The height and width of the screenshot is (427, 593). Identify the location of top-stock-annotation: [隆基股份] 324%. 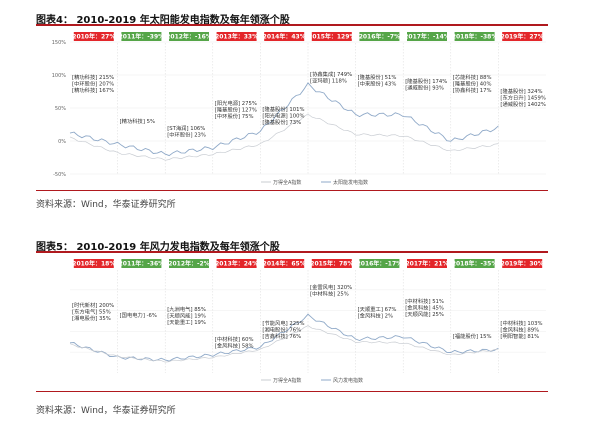
(521, 91).